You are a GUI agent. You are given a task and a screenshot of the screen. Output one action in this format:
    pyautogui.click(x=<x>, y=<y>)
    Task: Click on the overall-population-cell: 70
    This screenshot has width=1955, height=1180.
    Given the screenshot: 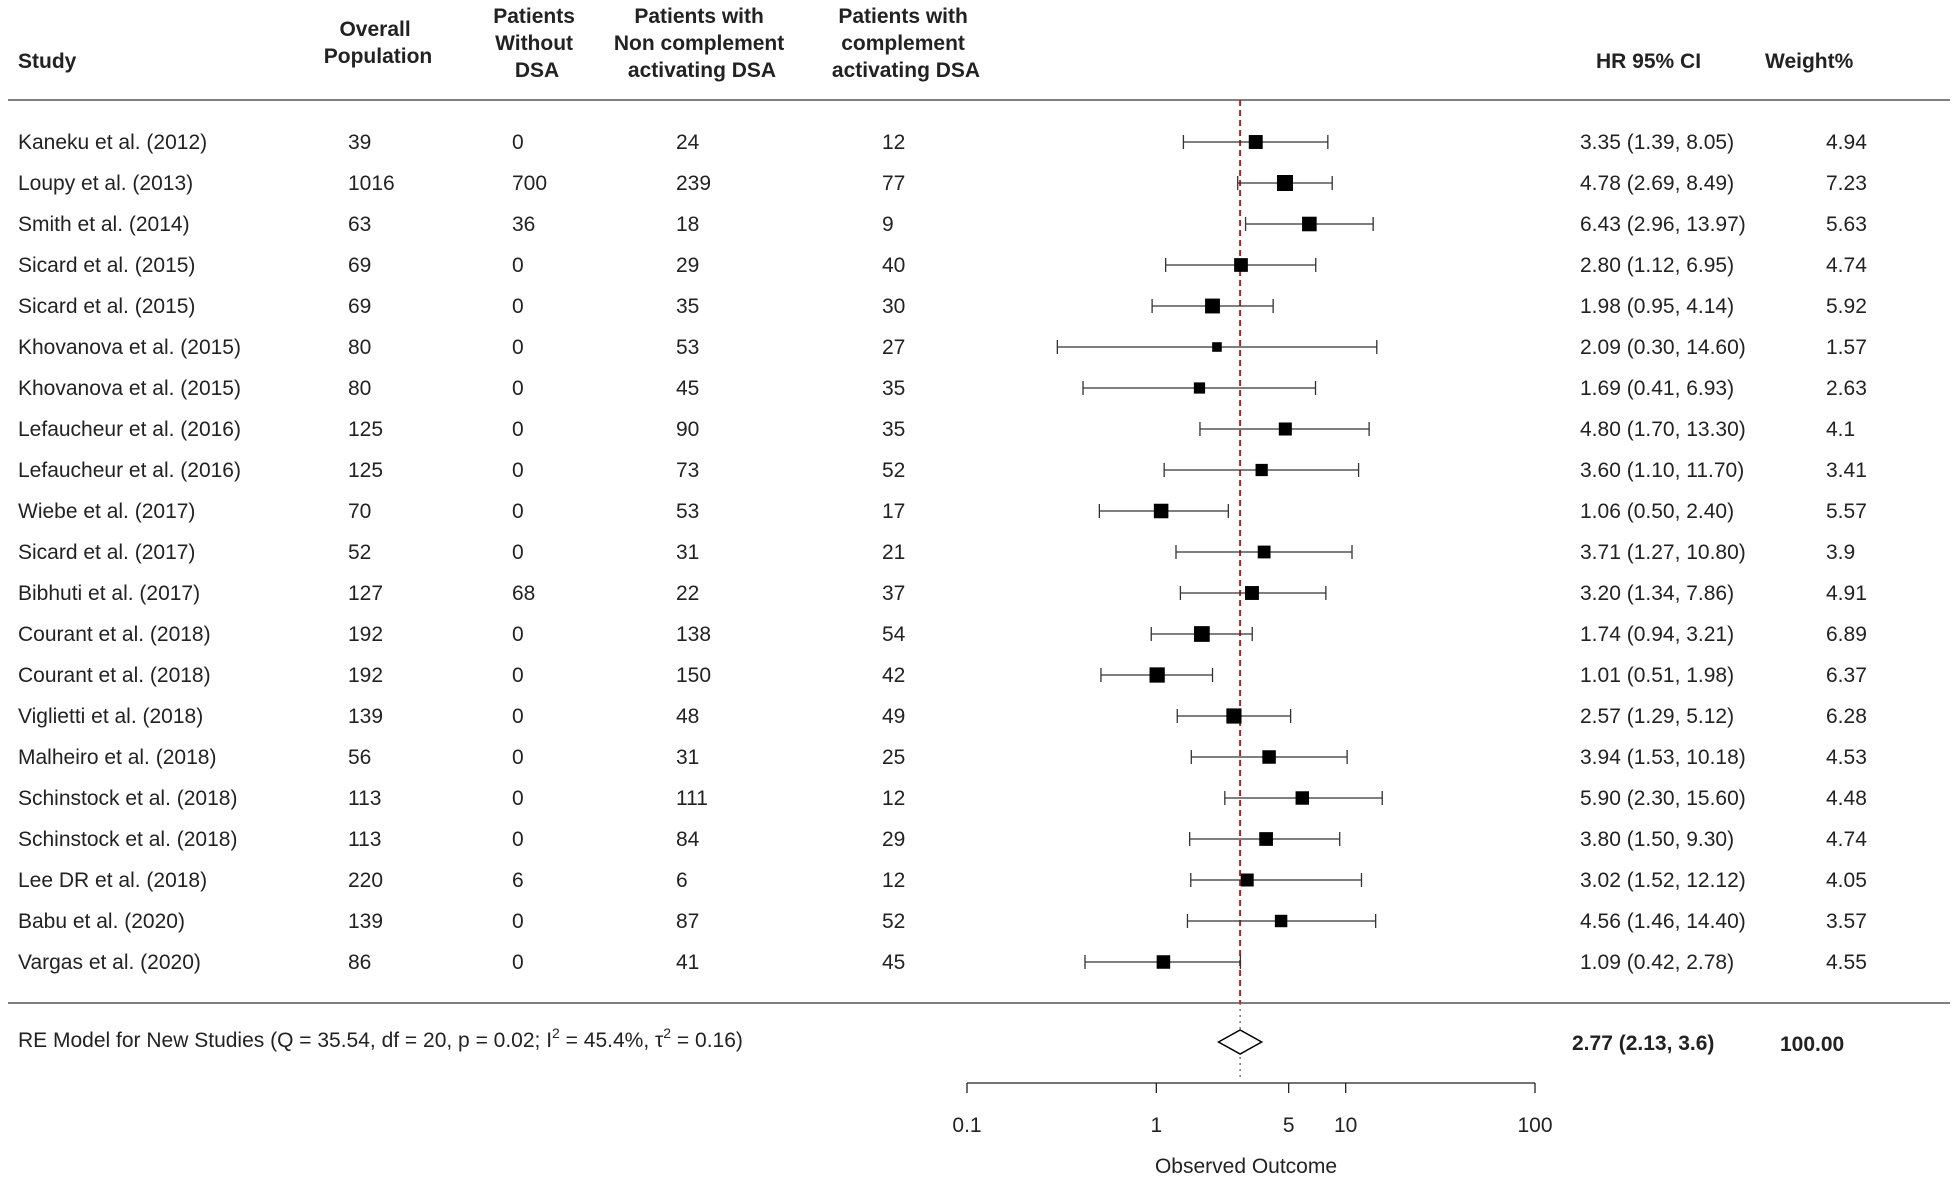 What is the action you would take?
    pyautogui.click(x=359, y=511)
    